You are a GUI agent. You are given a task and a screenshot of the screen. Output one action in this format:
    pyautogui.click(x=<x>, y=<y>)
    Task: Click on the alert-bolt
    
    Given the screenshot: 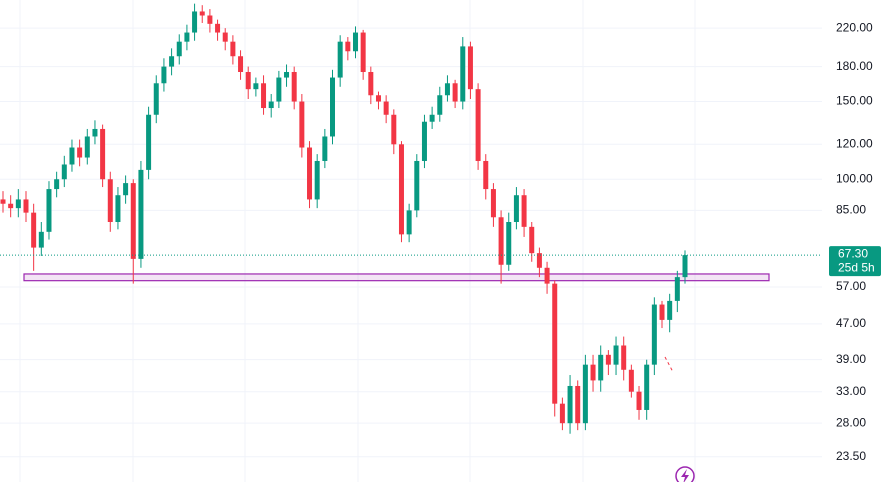 What is the action you would take?
    pyautogui.click(x=685, y=475)
    